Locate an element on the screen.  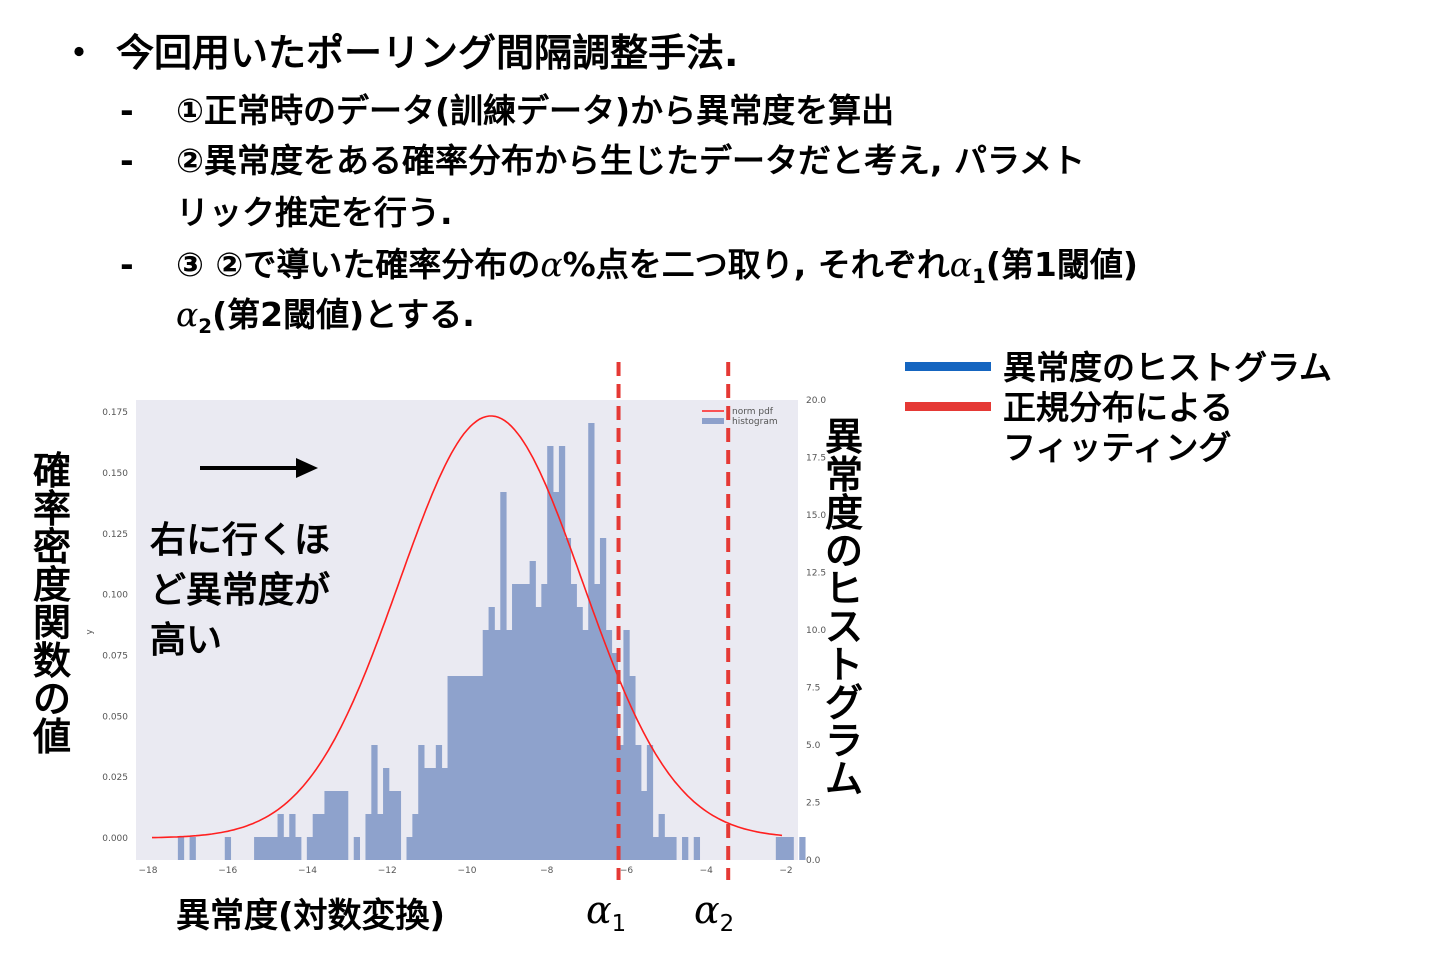
alpha1-label: α1 is located at coordinates (606, 912).